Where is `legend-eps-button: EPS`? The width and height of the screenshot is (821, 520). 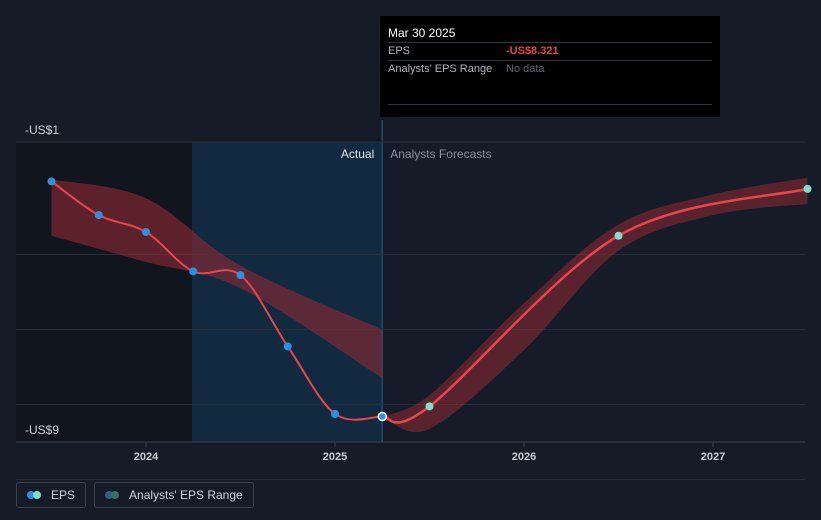 legend-eps-button: EPS is located at coordinates (51, 495).